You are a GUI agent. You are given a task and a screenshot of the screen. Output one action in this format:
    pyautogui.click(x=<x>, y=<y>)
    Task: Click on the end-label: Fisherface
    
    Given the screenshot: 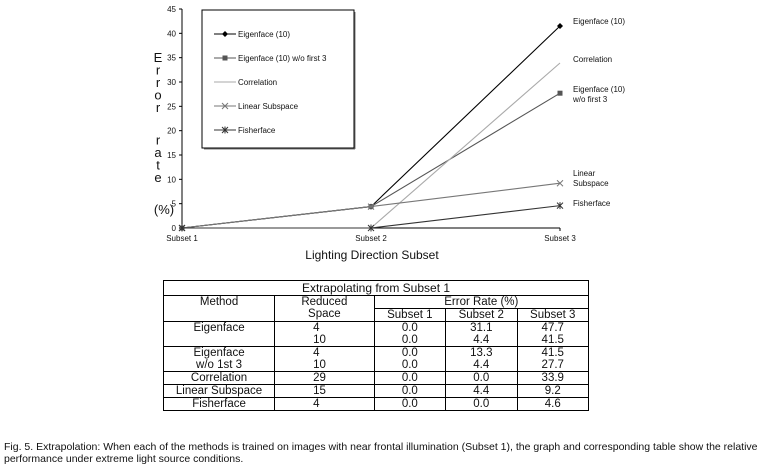 What is the action you would take?
    pyautogui.click(x=592, y=203)
    